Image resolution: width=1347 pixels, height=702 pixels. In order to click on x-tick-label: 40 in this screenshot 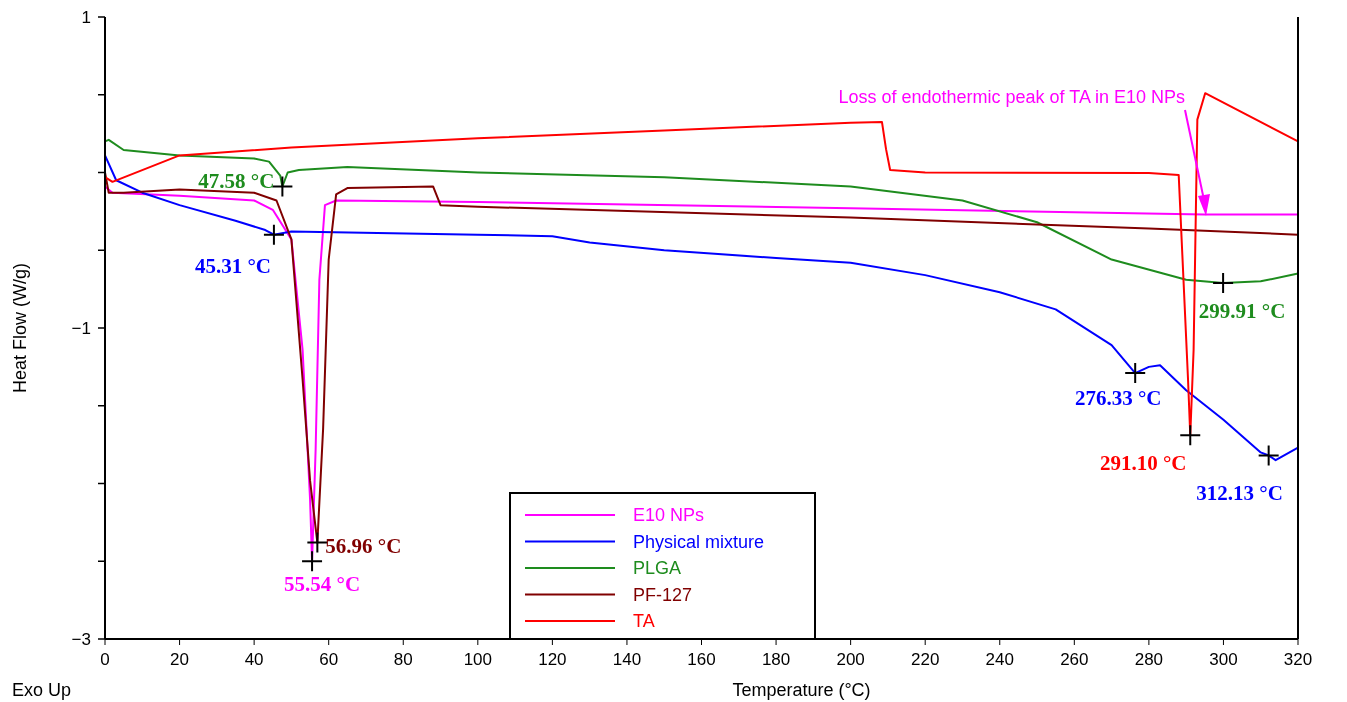, I will do `click(254, 659)`.